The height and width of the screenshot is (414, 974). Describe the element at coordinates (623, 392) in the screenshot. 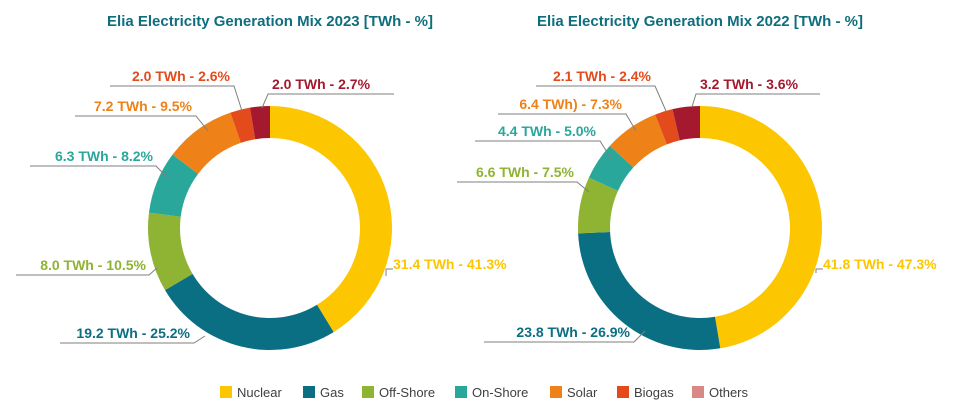

I see `legend-swatch-biogas` at that location.